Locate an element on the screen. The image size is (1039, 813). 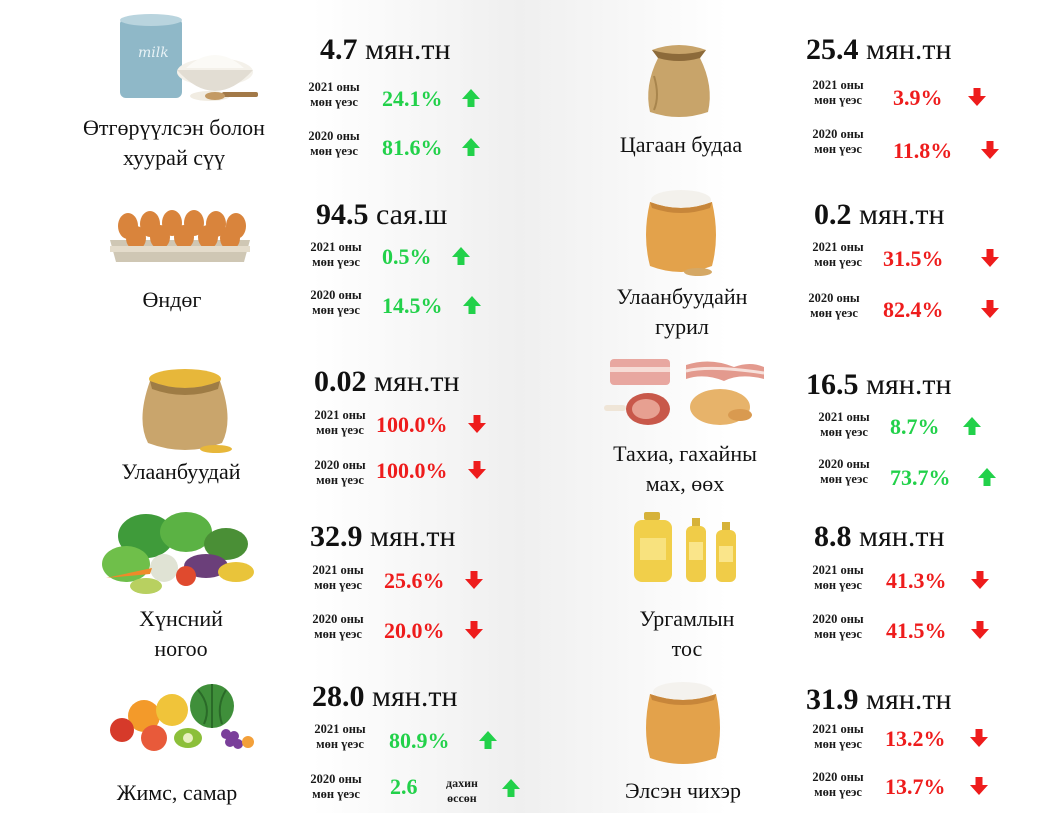
item-name: Тахиа, гахайны мах, өөх is located at coordinates (685, 468).